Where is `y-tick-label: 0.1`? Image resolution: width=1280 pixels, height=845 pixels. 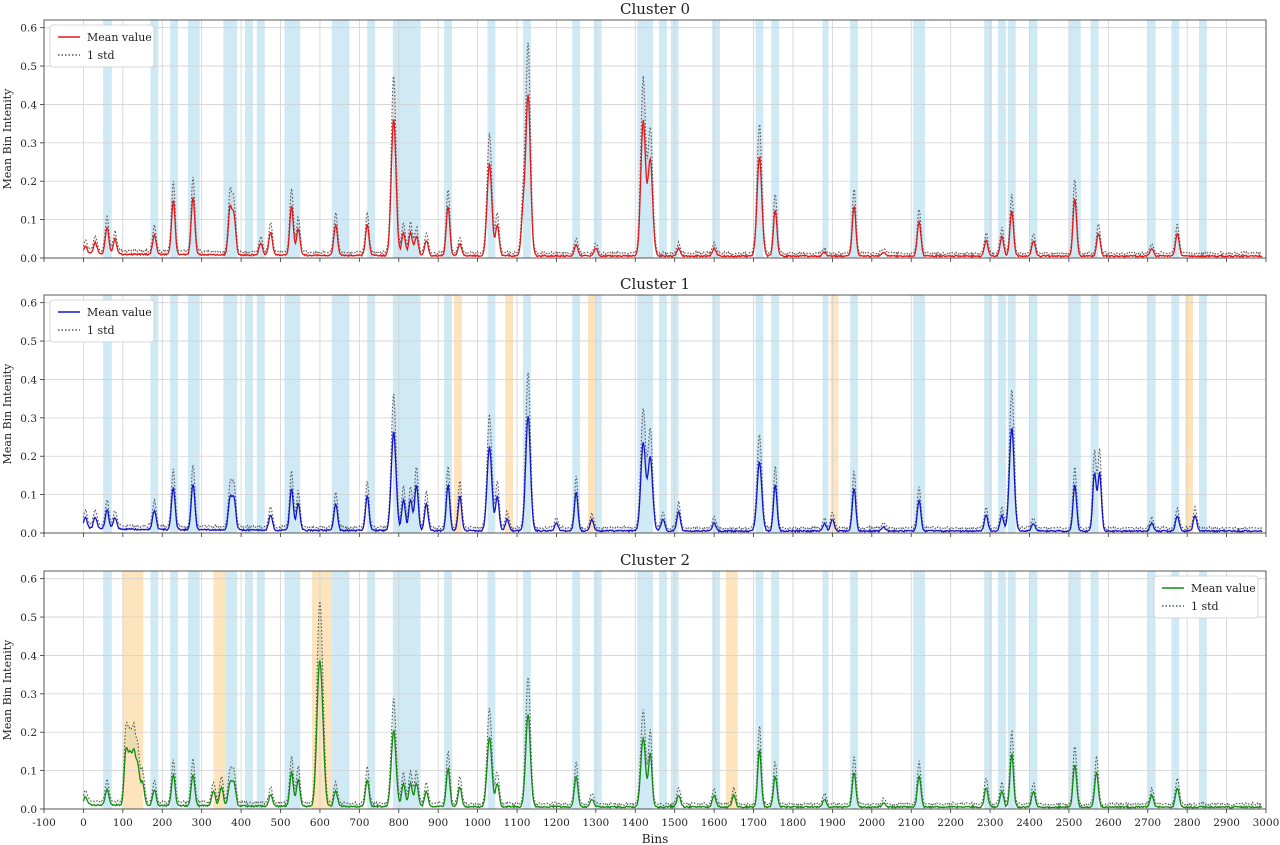
y-tick-label: 0.1 is located at coordinates (28, 221).